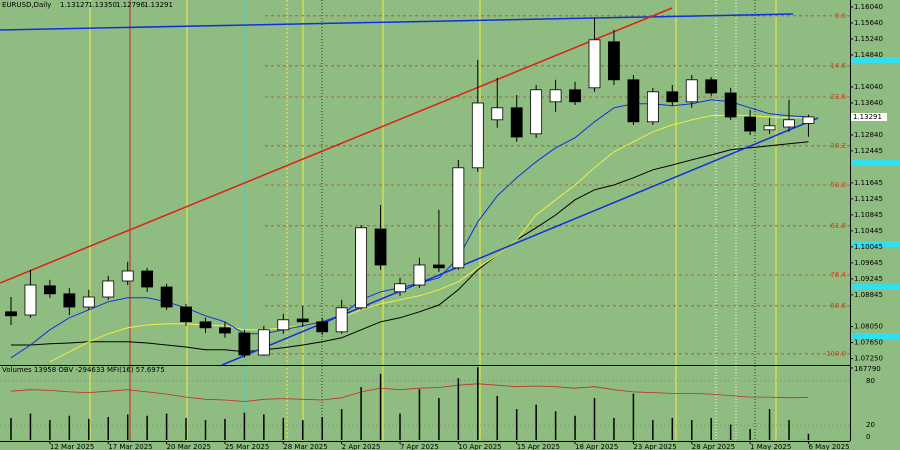 The width and height of the screenshot is (900, 450). I want to click on fib-label: 100.0, so click(836, 354).